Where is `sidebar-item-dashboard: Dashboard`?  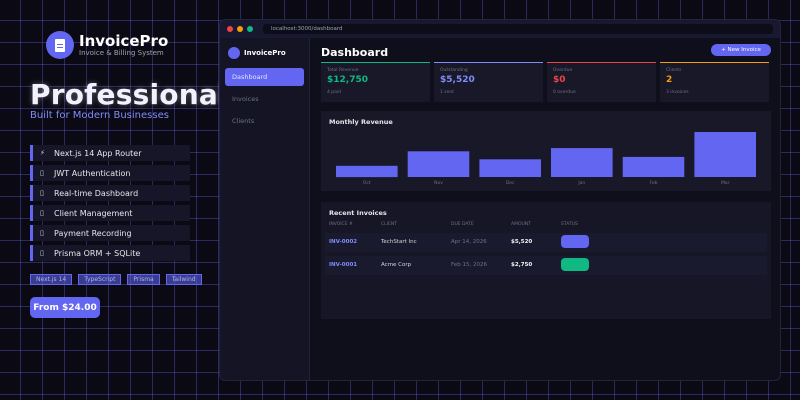
sidebar-item-dashboard: Dashboard is located at coordinates (264, 77).